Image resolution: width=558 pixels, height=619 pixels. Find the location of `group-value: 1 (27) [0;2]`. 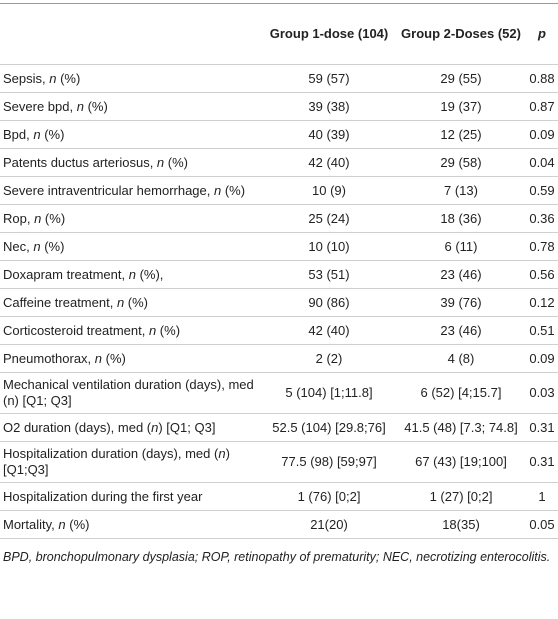

group-value: 1 (27) [0;2] is located at coordinates (461, 496).